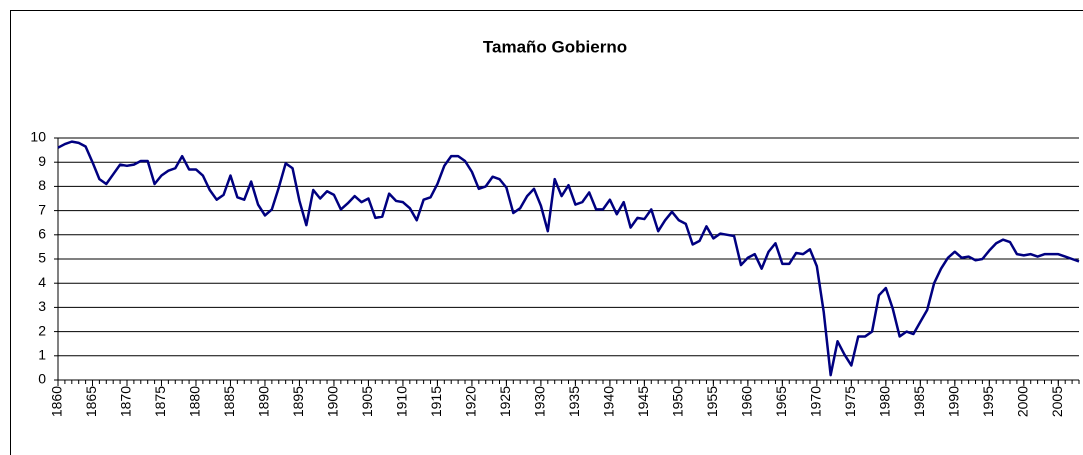 Image resolution: width=1083 pixels, height=455 pixels. What do you see at coordinates (954, 401) in the screenshot?
I see `x-tick-label: 1990` at bounding box center [954, 401].